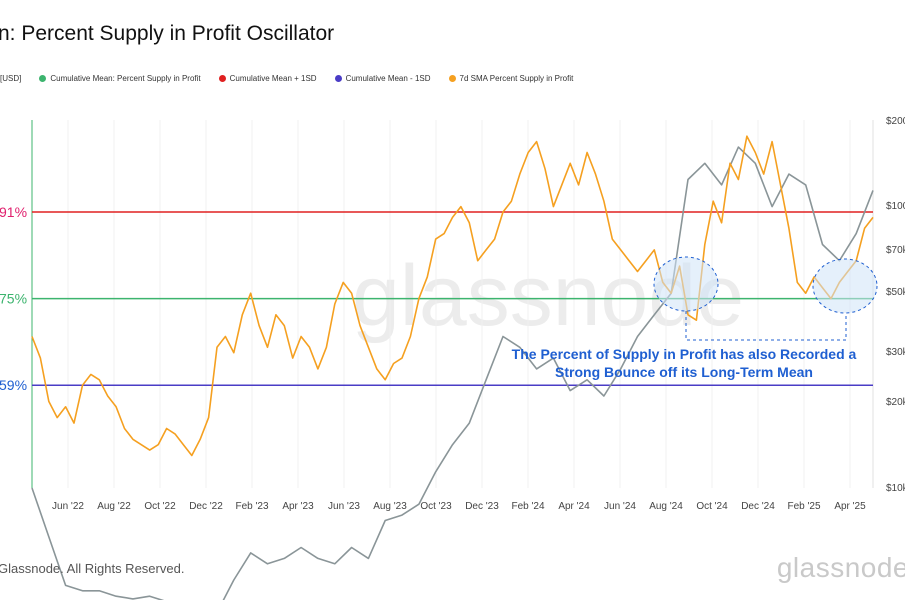 This screenshot has width=905, height=600. What do you see at coordinates (574, 506) in the screenshot?
I see `x-tick-label: Apr '24` at bounding box center [574, 506].